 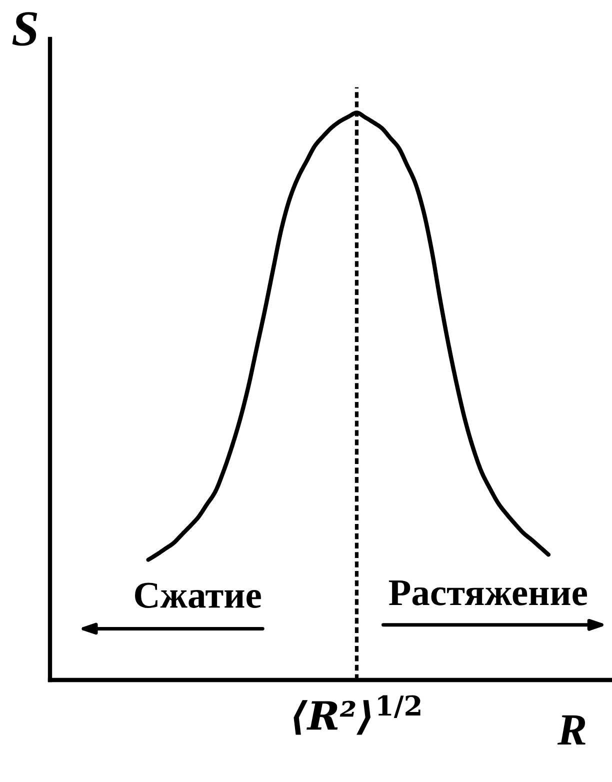 I want to click on text: ⟨R²⟩$^{1/2}$, so click(x=357, y=715).